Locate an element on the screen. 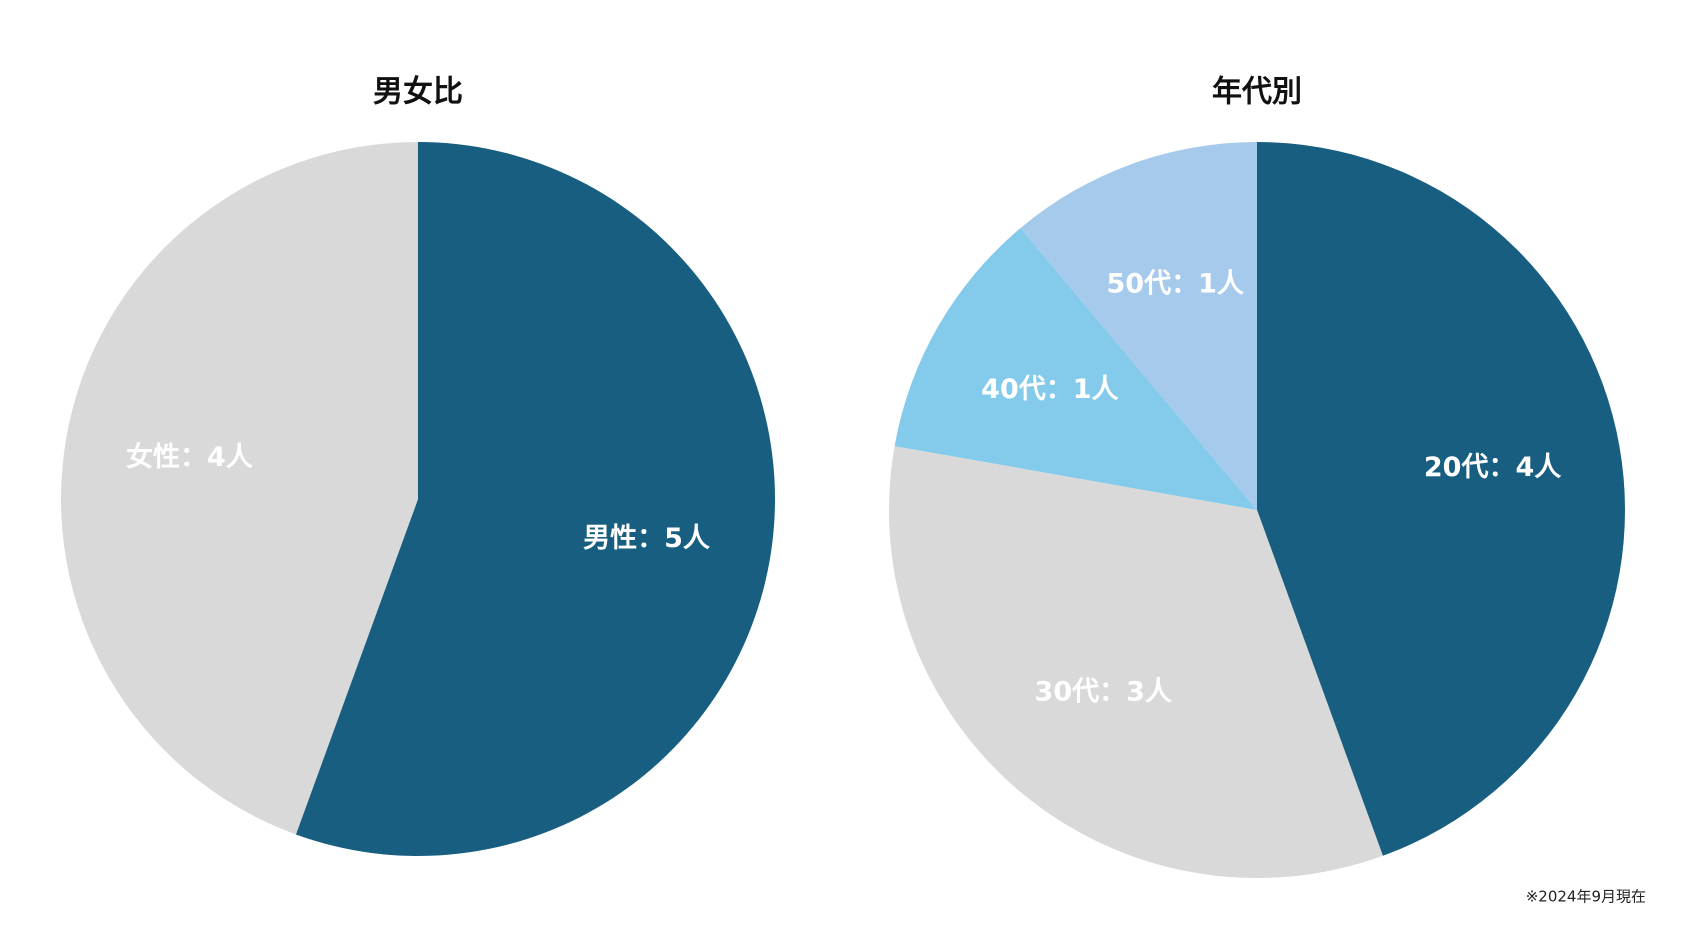 The image size is (1681, 946). slice-label: 男性：5人 is located at coordinates (646, 538).